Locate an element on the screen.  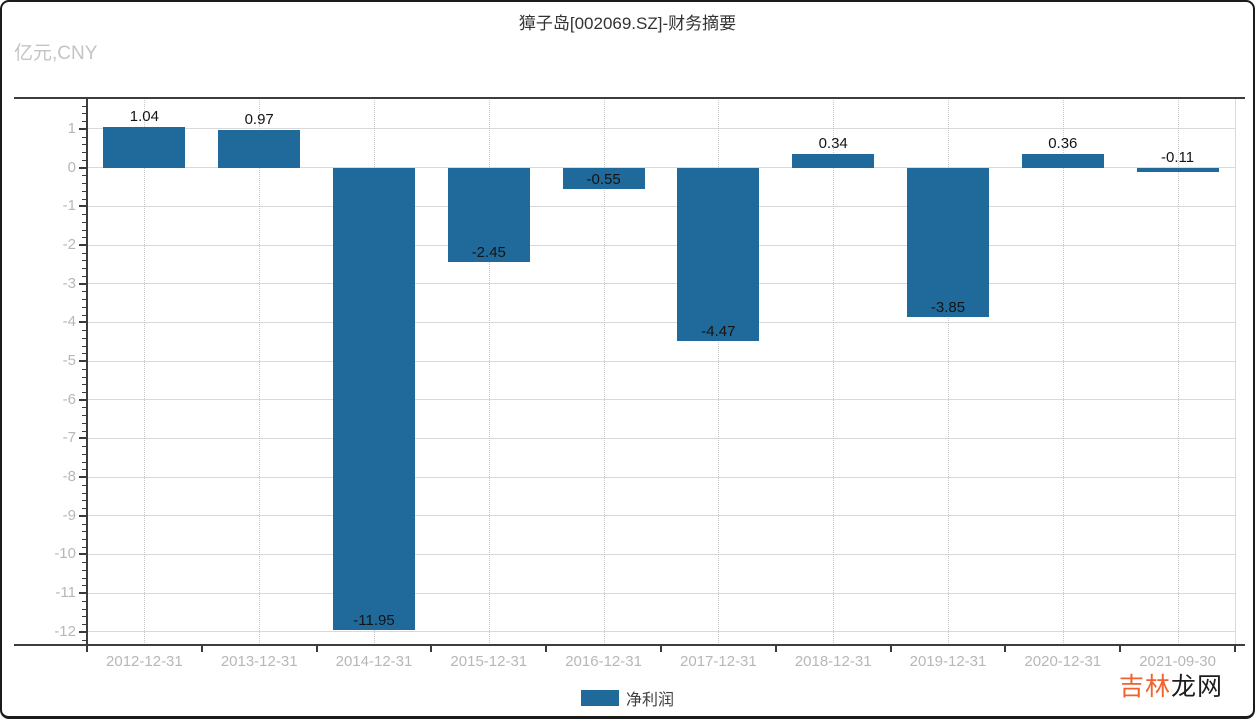
x-axis-label: 2016-12-31 is located at coordinates (603, 661).